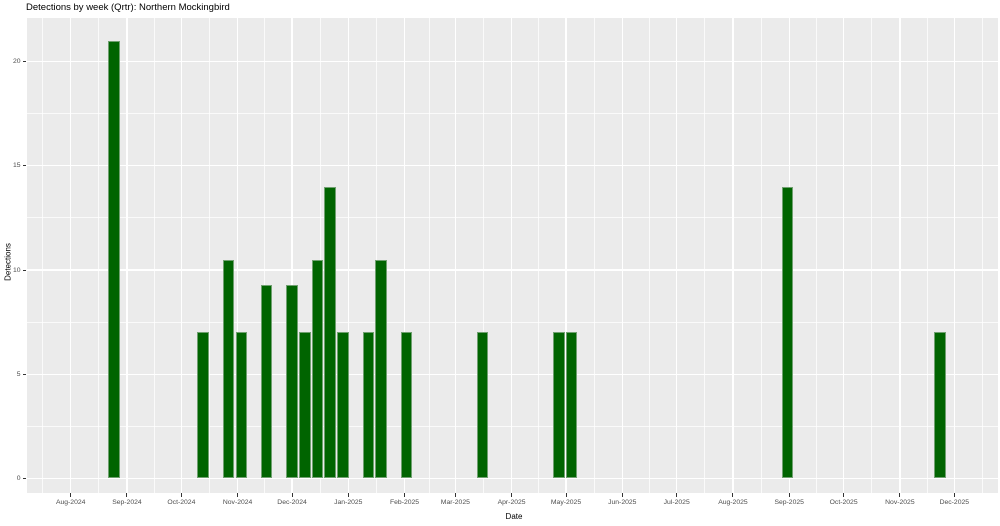  Describe the element at coordinates (511, 502) in the screenshot. I see `x-tick-label: Apr-2025` at that location.